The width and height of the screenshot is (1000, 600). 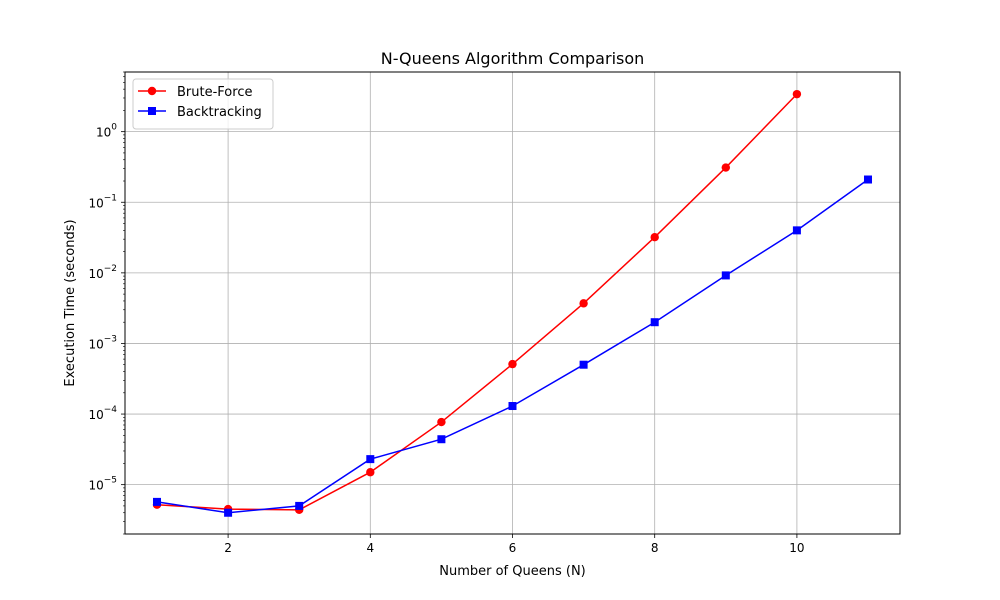 What do you see at coordinates (110, 481) in the screenshot?
I see `y-tick-exponent: −5` at bounding box center [110, 481].